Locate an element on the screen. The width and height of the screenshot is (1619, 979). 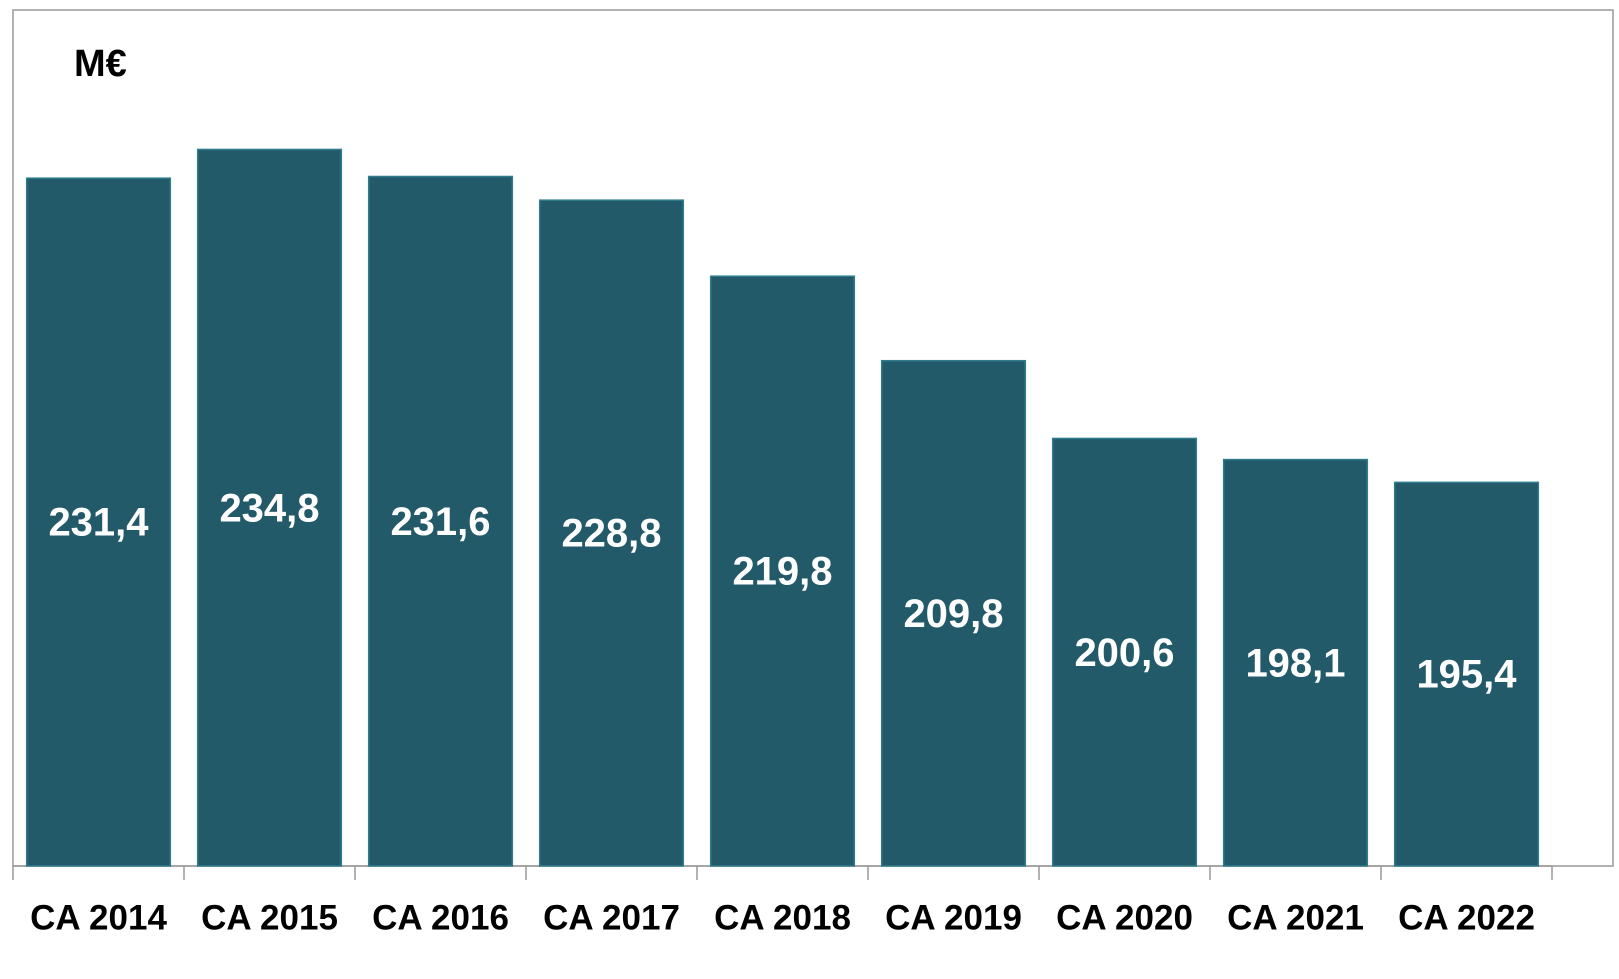
x-tick-label: CA 2018 is located at coordinates (782, 917).